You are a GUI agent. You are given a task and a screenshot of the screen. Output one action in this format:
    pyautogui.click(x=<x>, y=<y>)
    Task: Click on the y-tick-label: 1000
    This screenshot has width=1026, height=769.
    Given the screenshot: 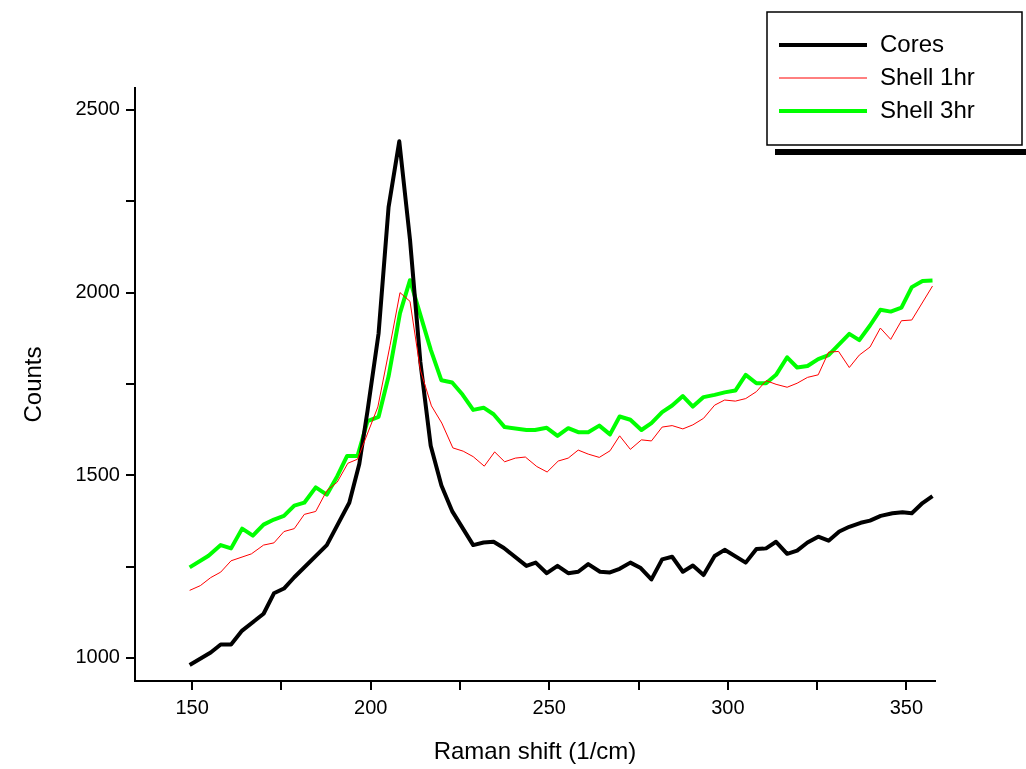 What is the action you would take?
    pyautogui.click(x=97, y=656)
    